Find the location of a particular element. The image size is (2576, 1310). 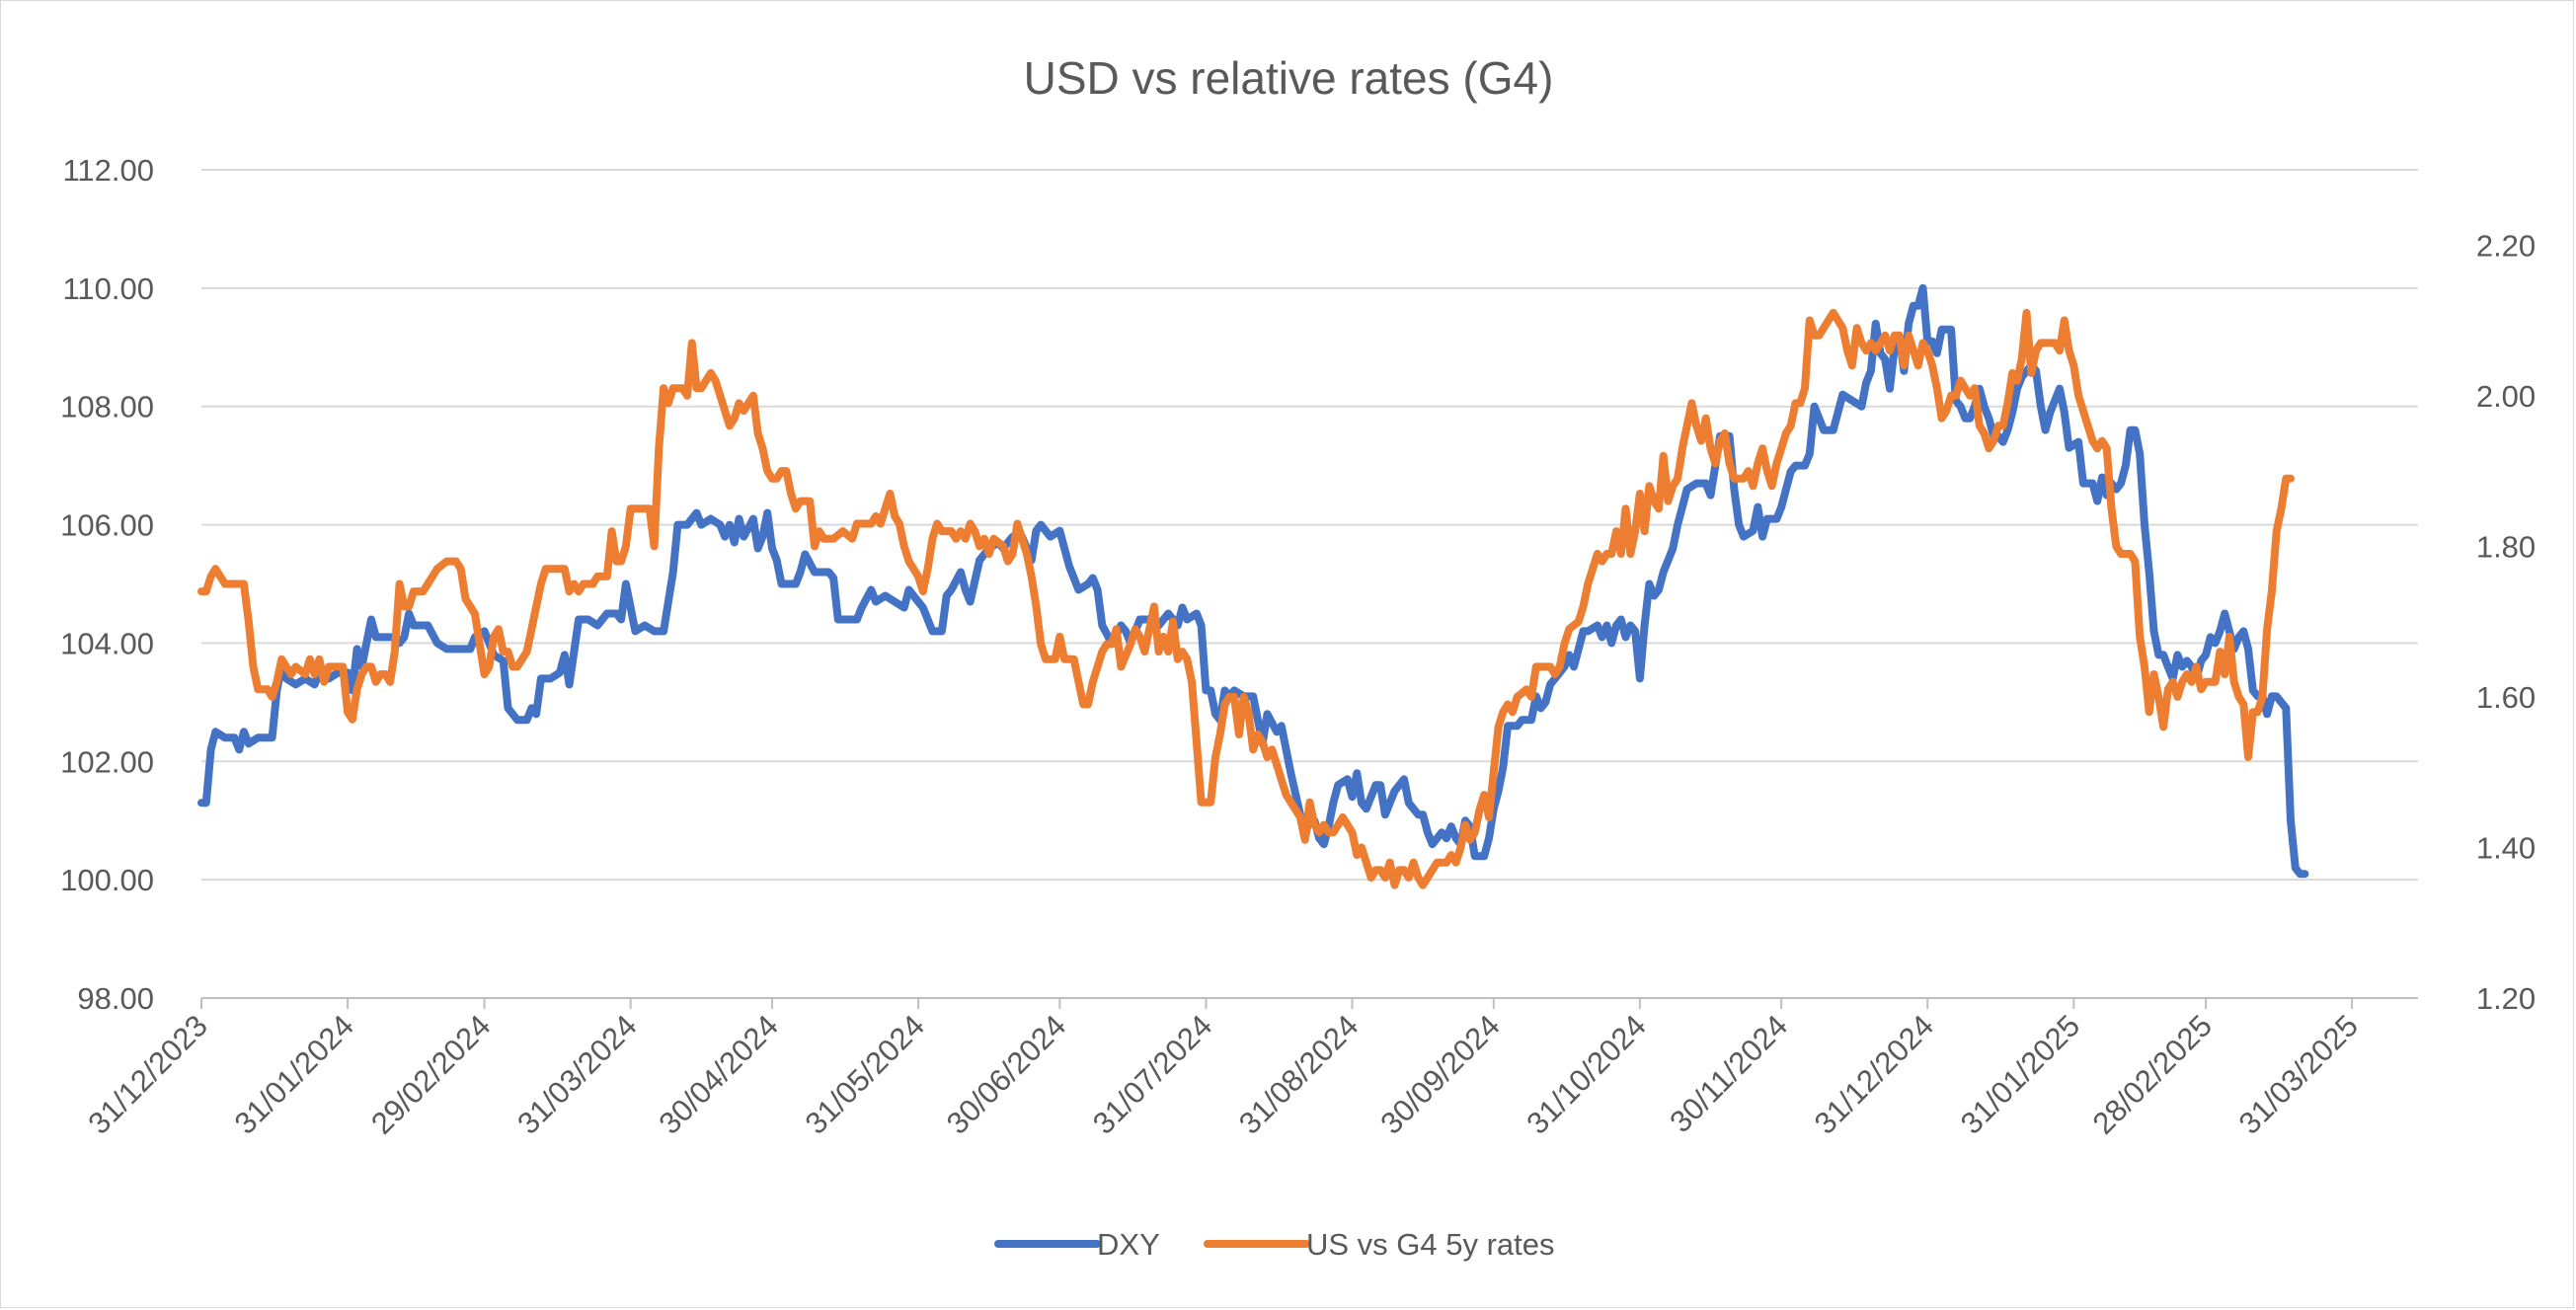

y-left-tick-label: 100.00 is located at coordinates (107, 880).